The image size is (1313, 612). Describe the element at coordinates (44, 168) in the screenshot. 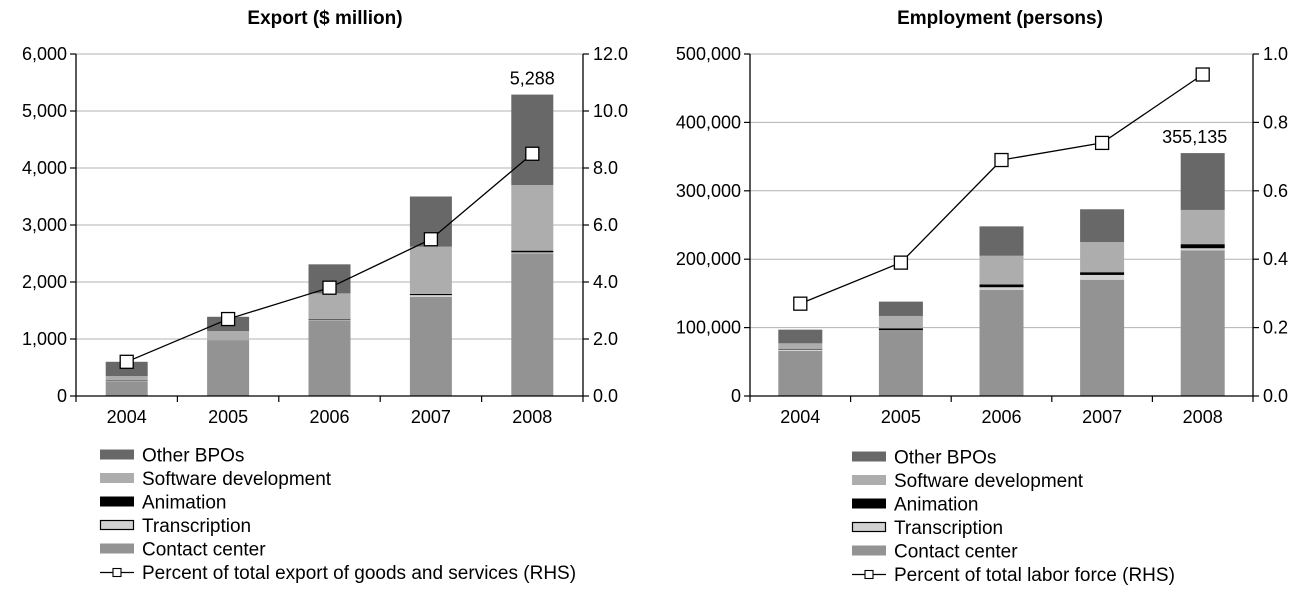

I see `y-tick-label: 4,000` at that location.